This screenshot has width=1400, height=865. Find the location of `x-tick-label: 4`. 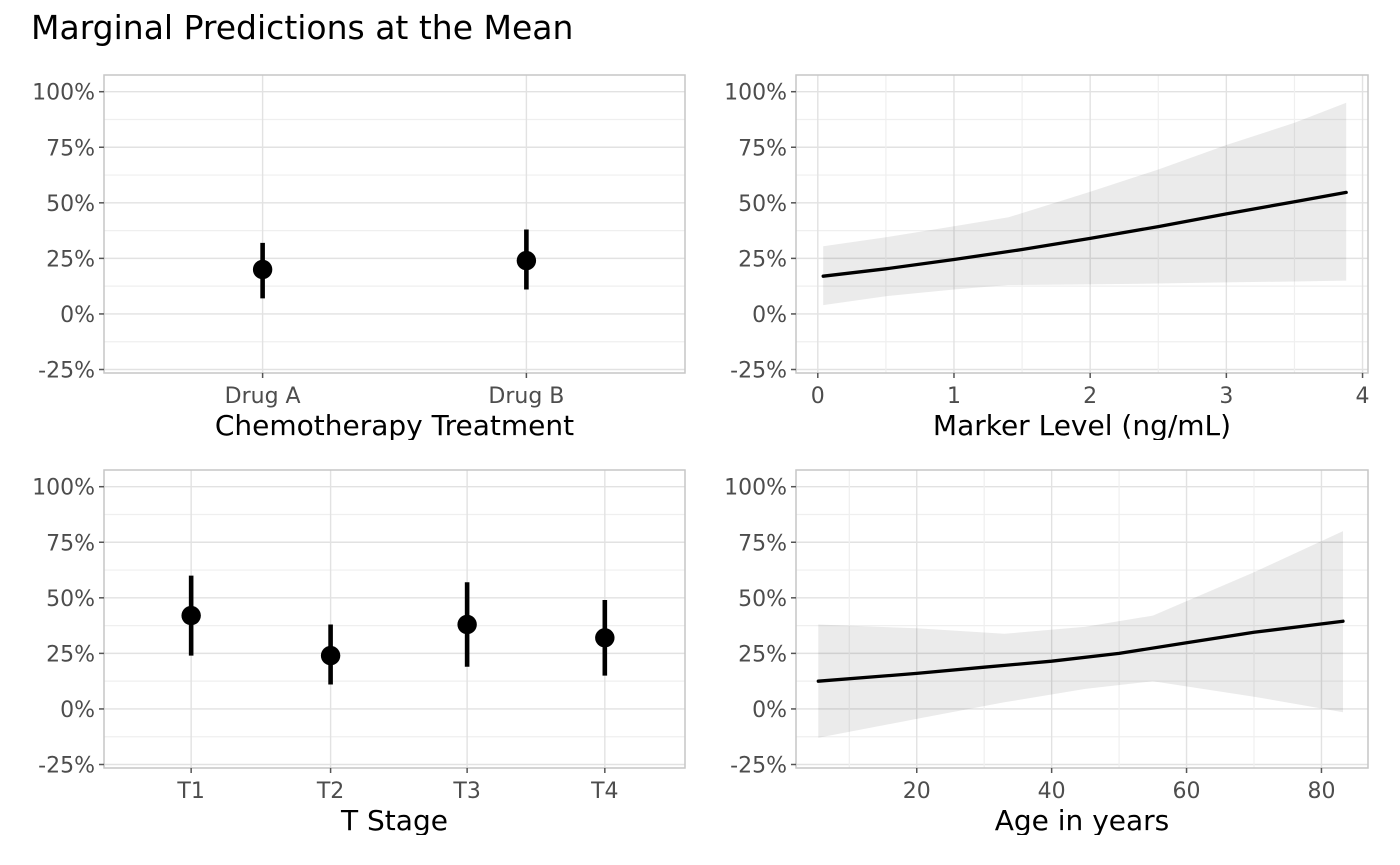

x-tick-label: 4 is located at coordinates (1363, 396).